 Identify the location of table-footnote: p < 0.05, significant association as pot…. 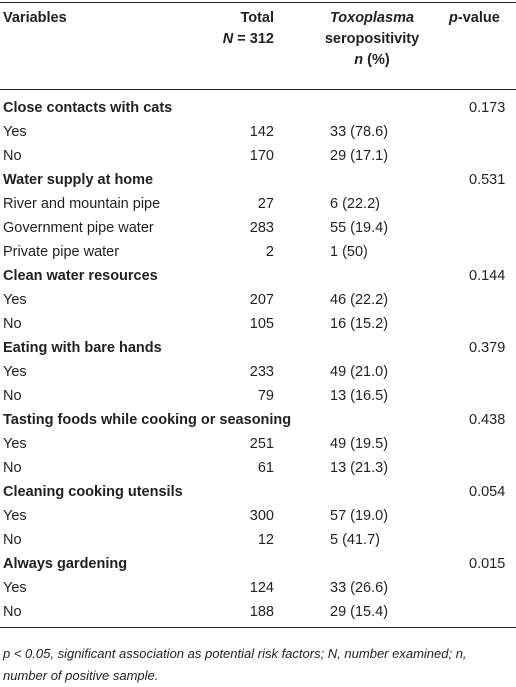
(235, 664).